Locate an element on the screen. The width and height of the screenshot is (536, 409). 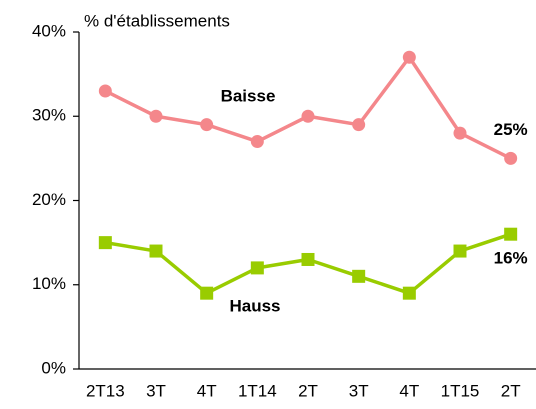
x-tick-label: 1T15 is located at coordinates (460, 390).